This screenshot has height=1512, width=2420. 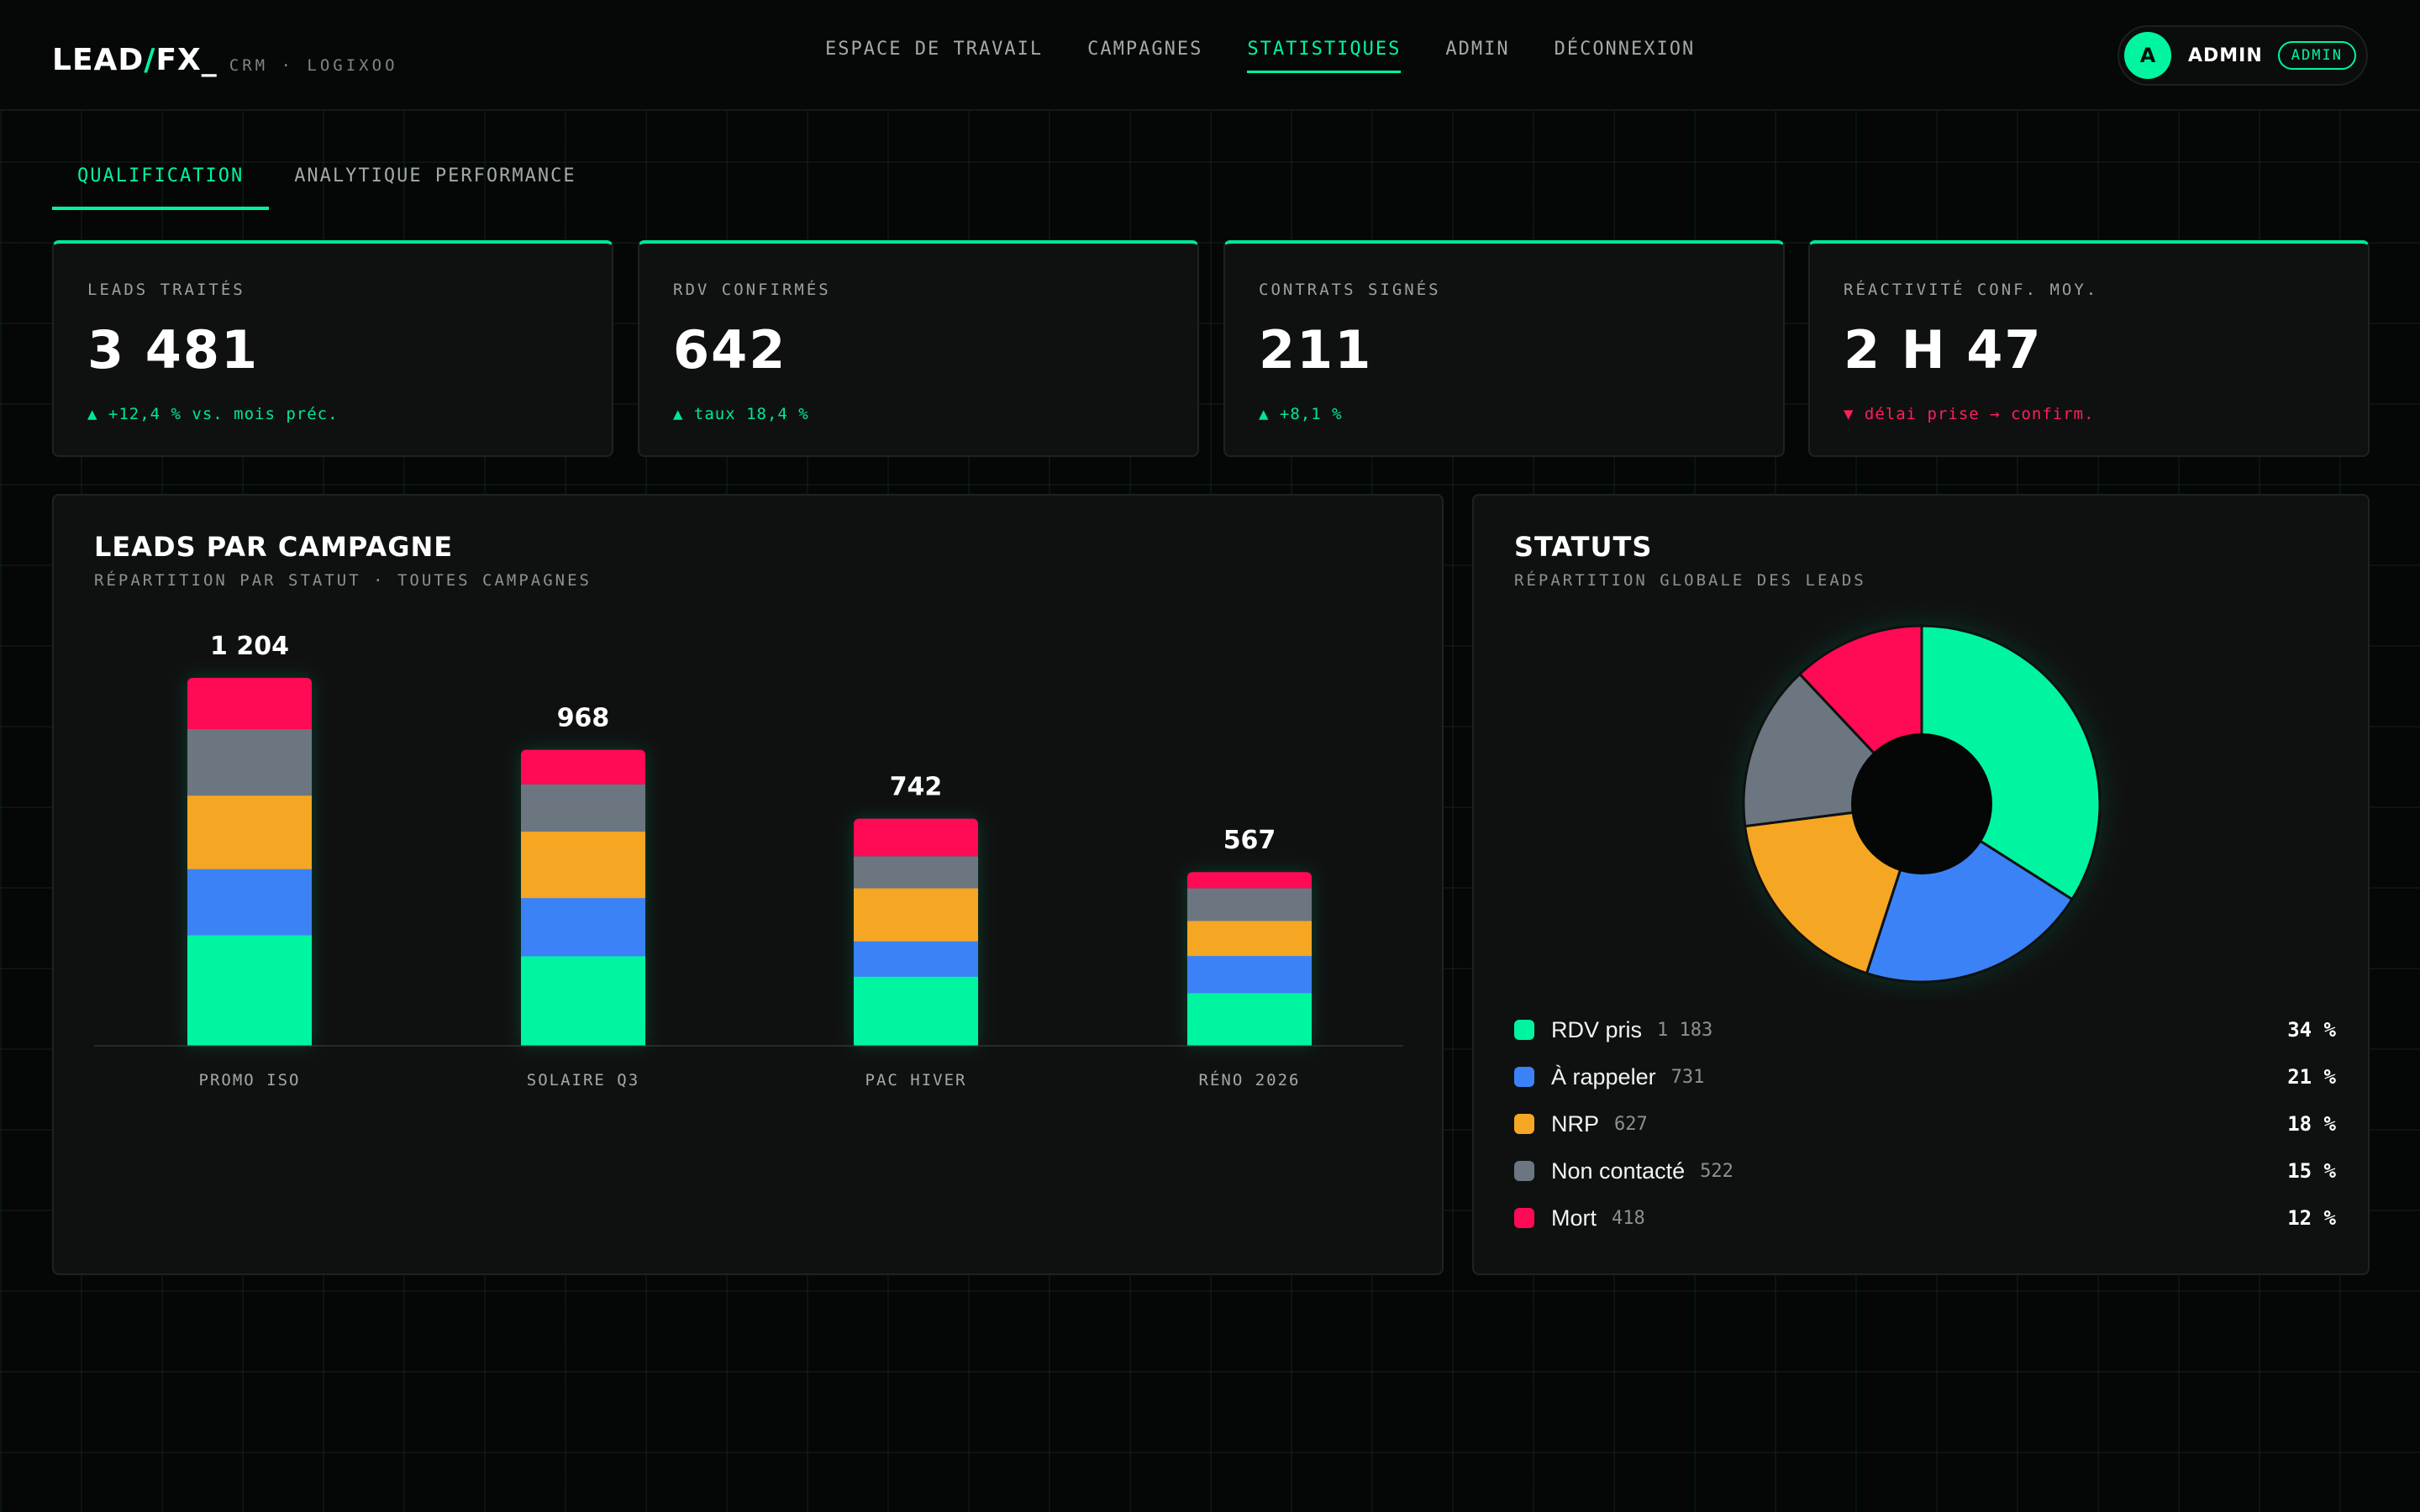 I want to click on legend-label: À rappeler, so click(x=1603, y=1076).